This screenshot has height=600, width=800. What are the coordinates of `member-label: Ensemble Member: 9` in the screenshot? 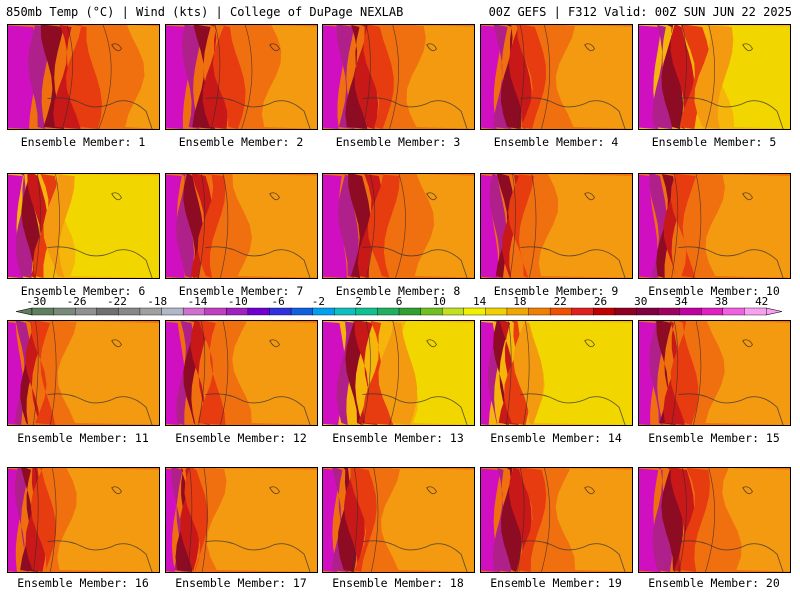 It's located at (556, 291).